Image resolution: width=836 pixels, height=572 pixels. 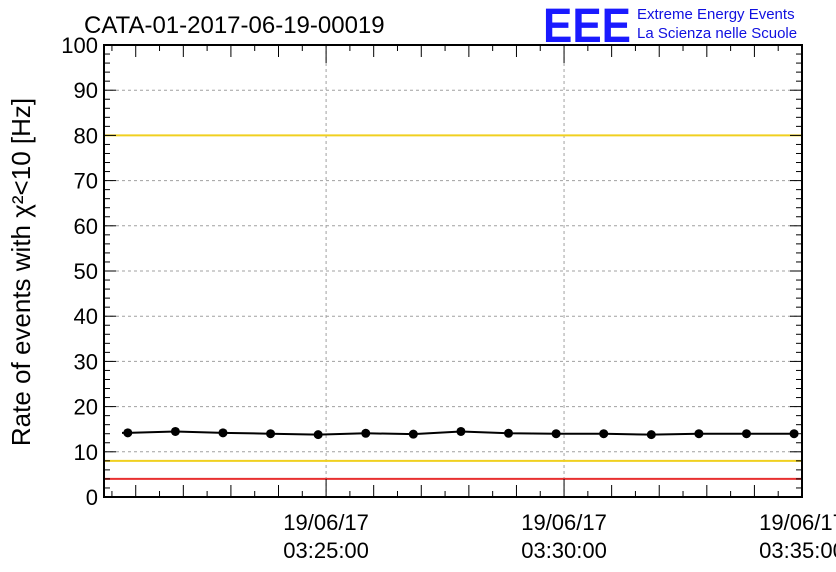 I want to click on x-tick-label-time: 03:25:00, so click(x=326, y=550).